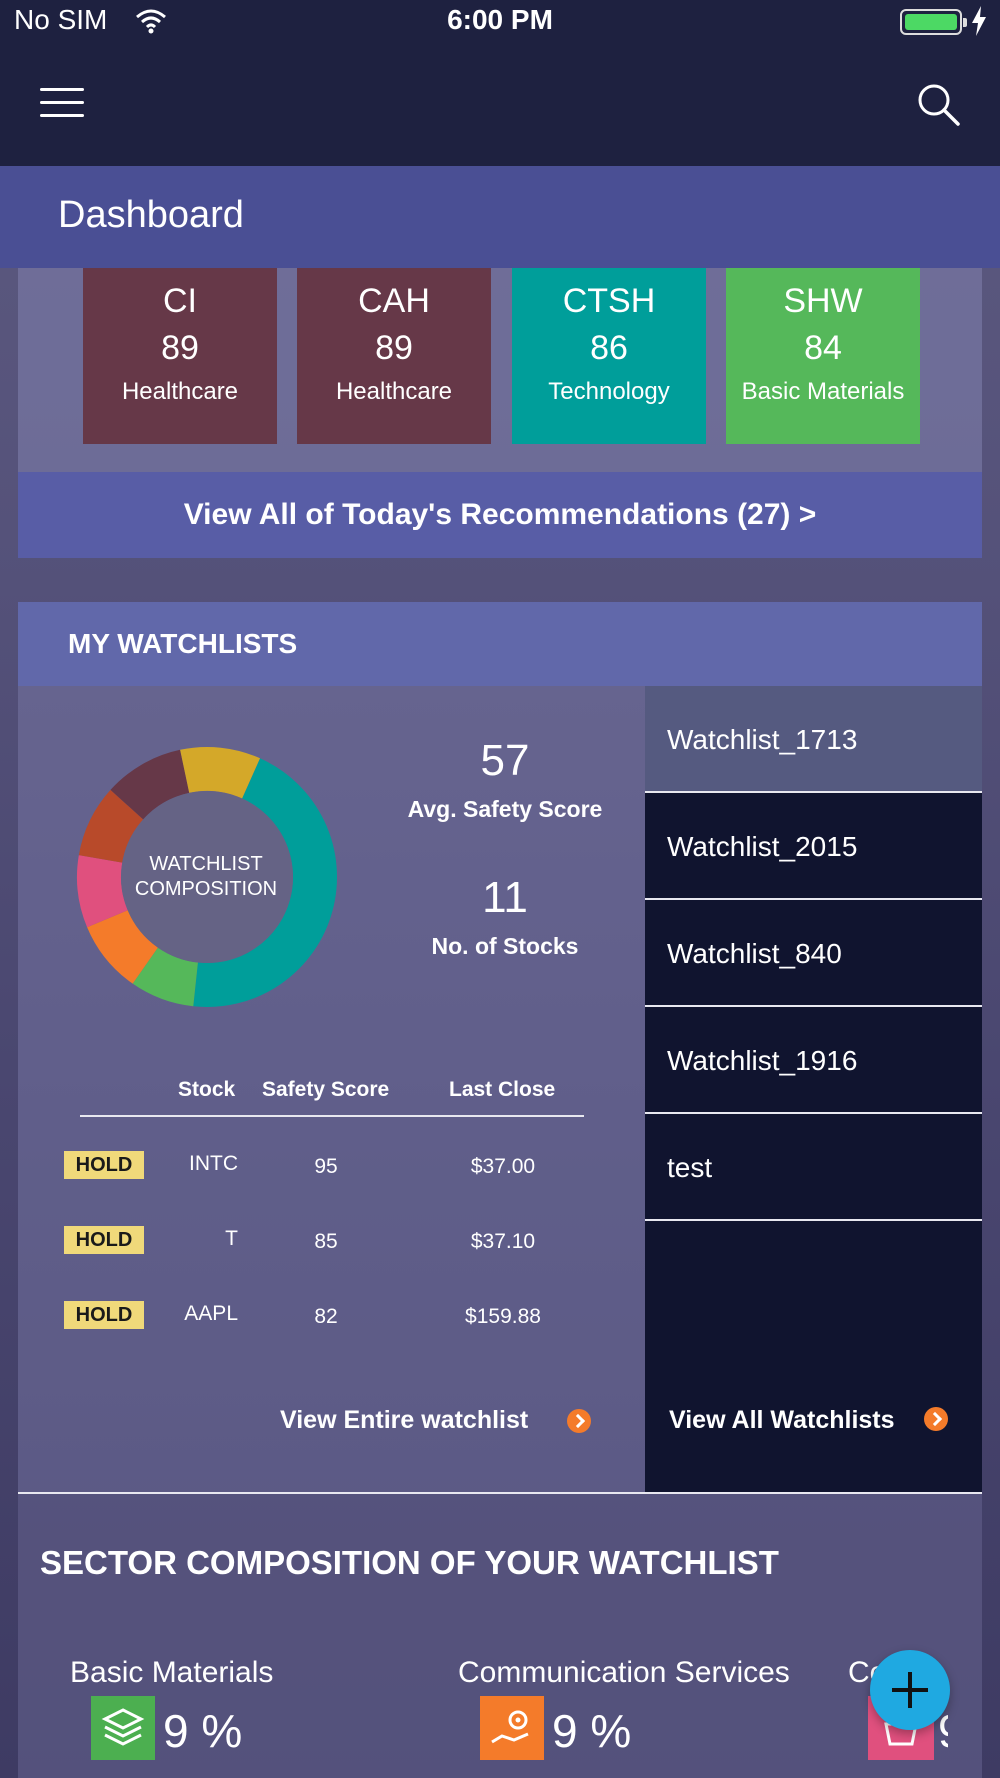 Image resolution: width=1000 pixels, height=1778 pixels. What do you see at coordinates (500, 644) in the screenshot?
I see `watchlists-header: MY WATCHLISTS` at bounding box center [500, 644].